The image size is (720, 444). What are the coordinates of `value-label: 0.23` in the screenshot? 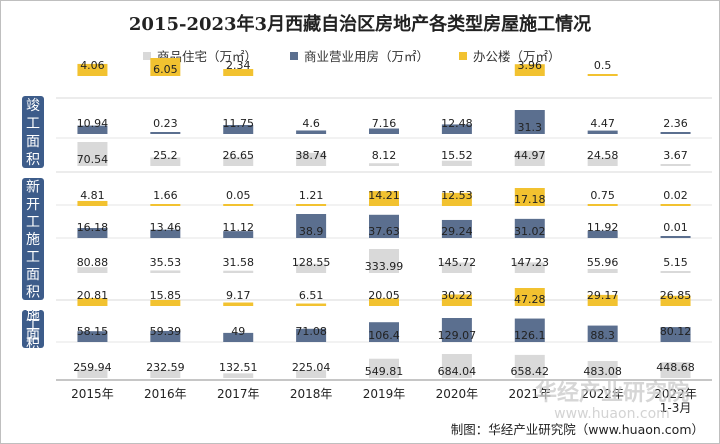 It's located at (165, 123).